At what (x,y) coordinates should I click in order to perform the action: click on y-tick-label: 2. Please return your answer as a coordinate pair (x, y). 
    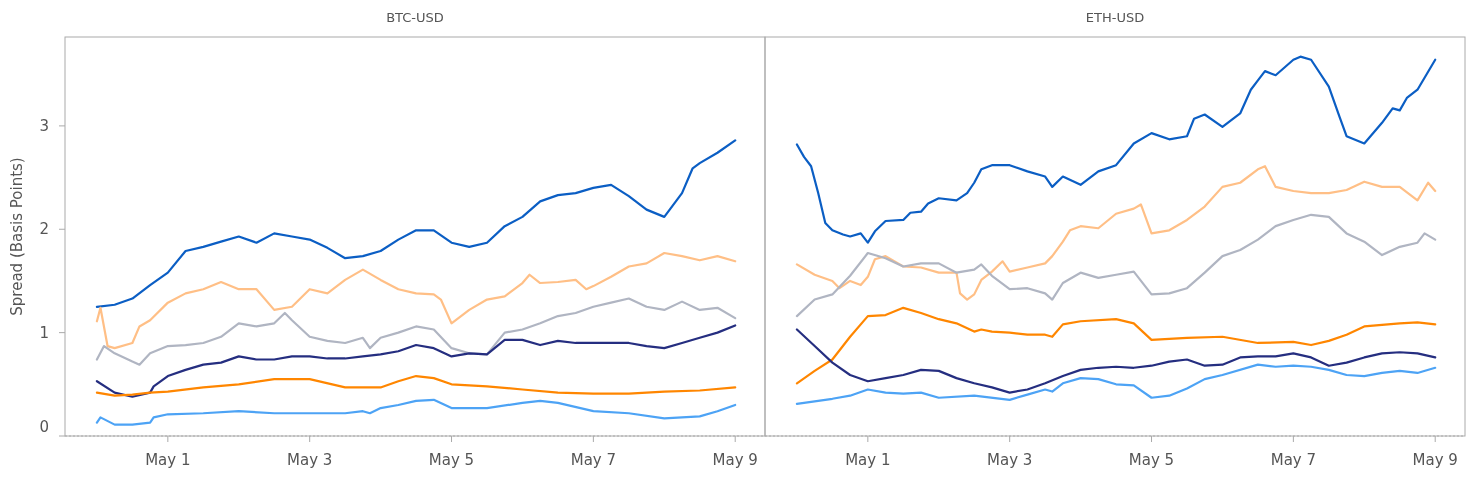
    Looking at the image, I should click on (44, 229).